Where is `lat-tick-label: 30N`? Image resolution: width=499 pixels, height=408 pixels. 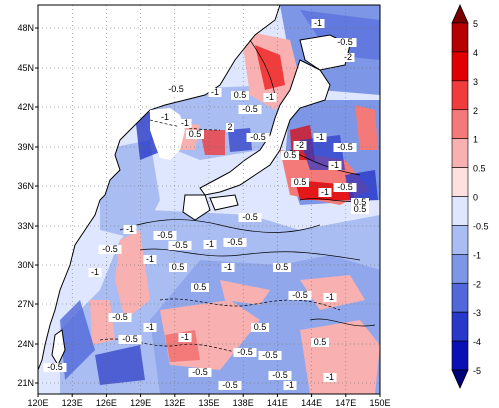
lat-tick-label: 30N is located at coordinates (25, 265).